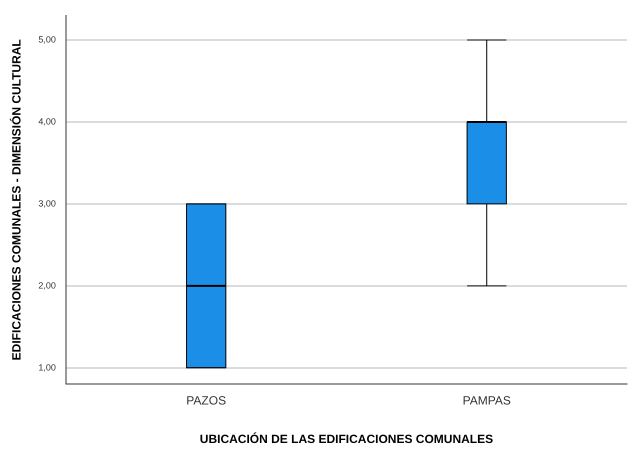  I want to click on y-tick-label: 5,00, so click(47, 39).